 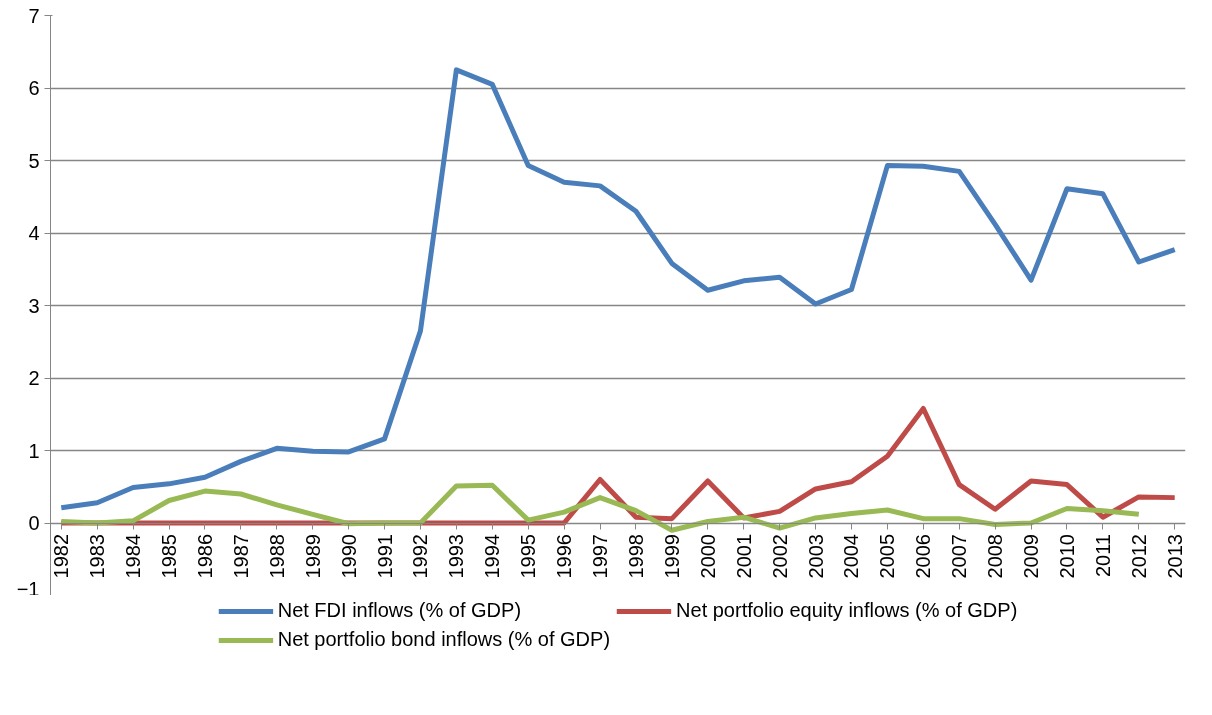 I want to click on x-tick-label: 1990, so click(x=348, y=556).